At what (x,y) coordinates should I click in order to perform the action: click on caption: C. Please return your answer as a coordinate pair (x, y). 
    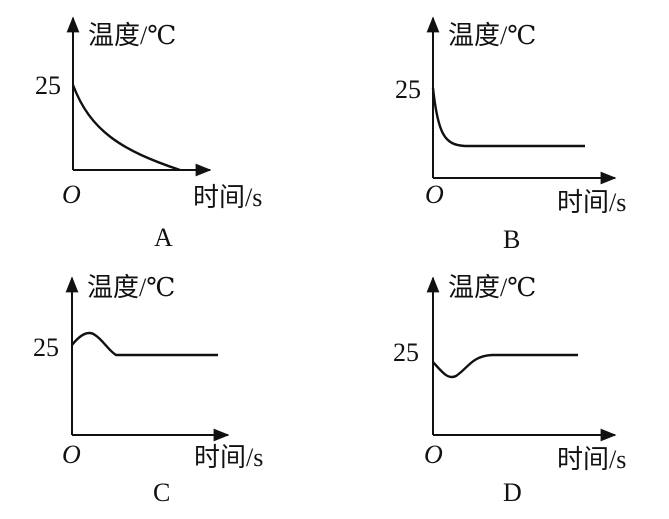
    Looking at the image, I should click on (161, 492).